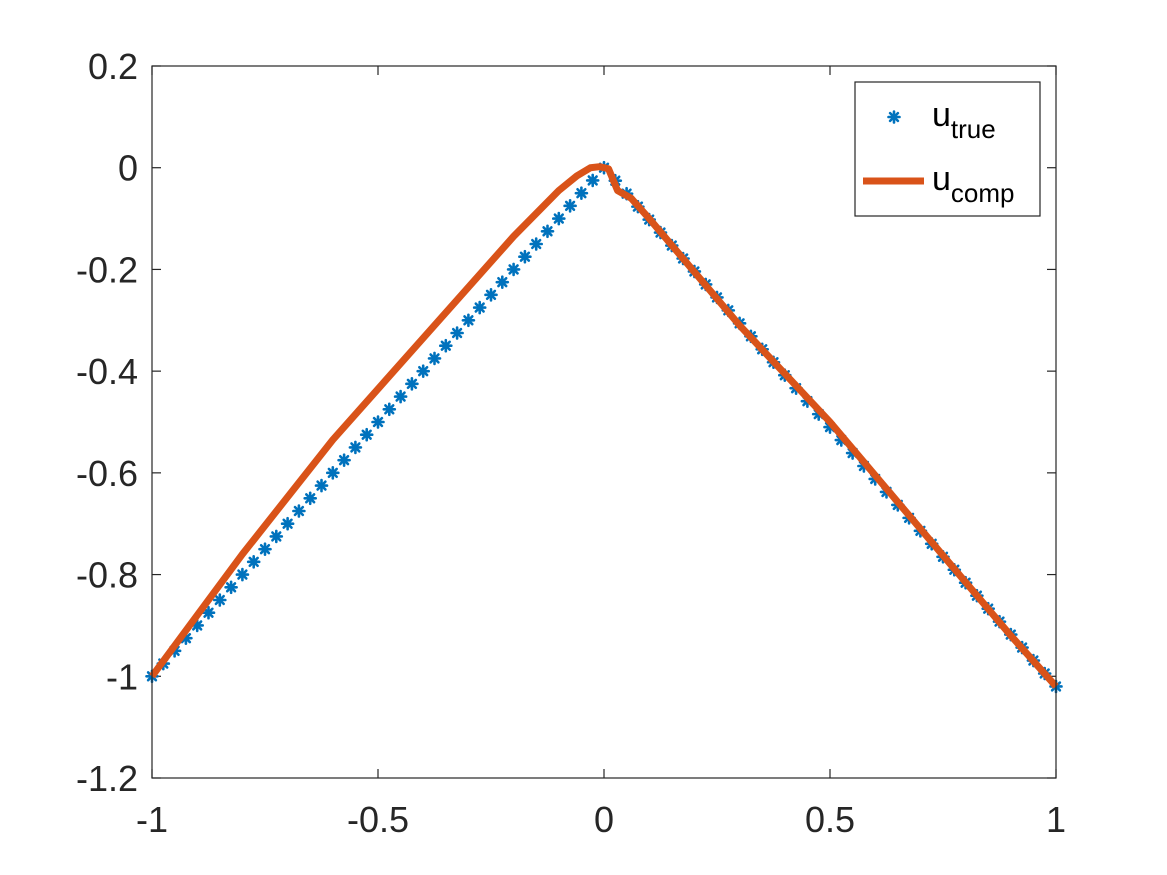  Describe the element at coordinates (113, 66) in the screenshot. I see `y-tick-label: 0.2` at that location.